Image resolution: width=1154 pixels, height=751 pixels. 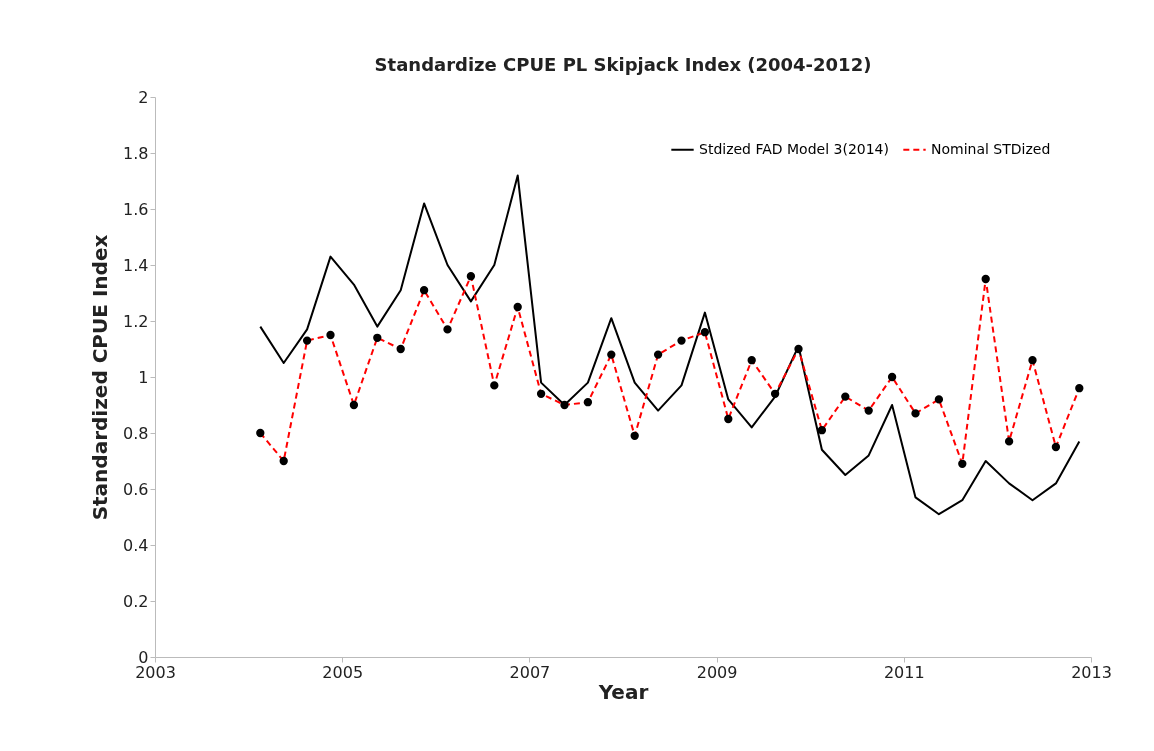 What do you see at coordinates (136, 153) in the screenshot?
I see `y-tick-label: 1.8` at bounding box center [136, 153].